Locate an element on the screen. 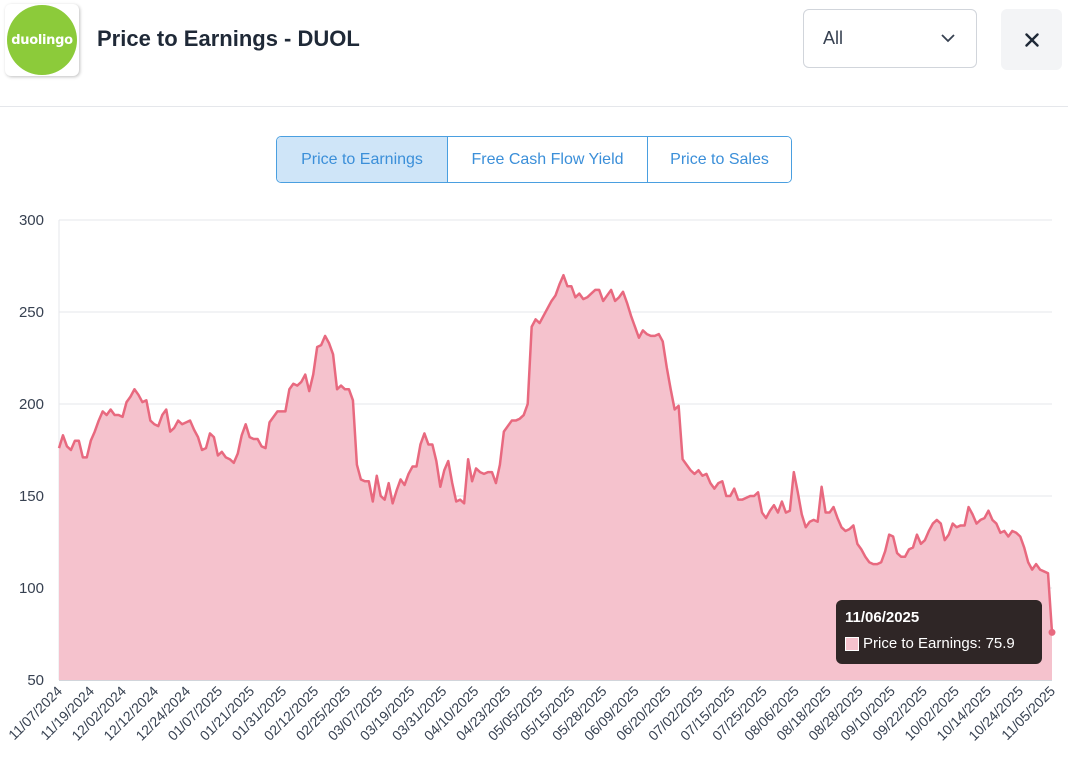  data-point is located at coordinates (1052, 632).